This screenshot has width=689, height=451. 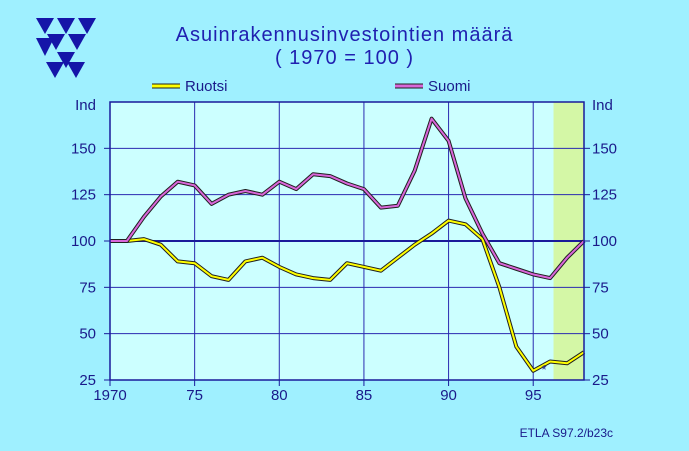 I want to click on x-tick-label: 75, so click(x=194, y=395).